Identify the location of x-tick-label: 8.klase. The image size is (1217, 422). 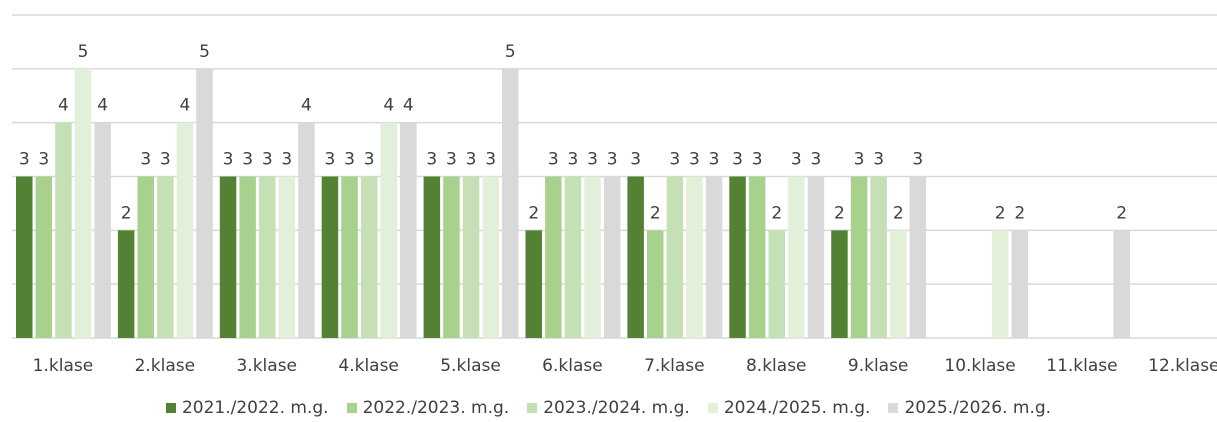
(776, 366).